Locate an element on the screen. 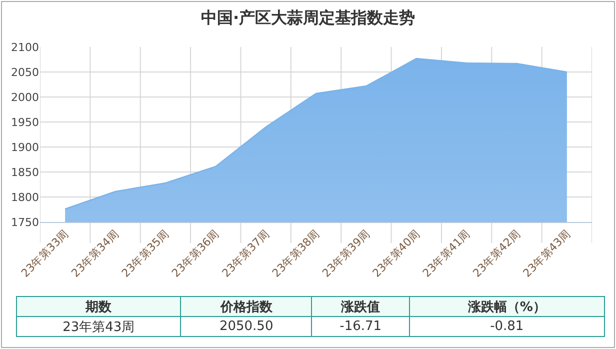  text: 2050.50 is located at coordinates (246, 326).